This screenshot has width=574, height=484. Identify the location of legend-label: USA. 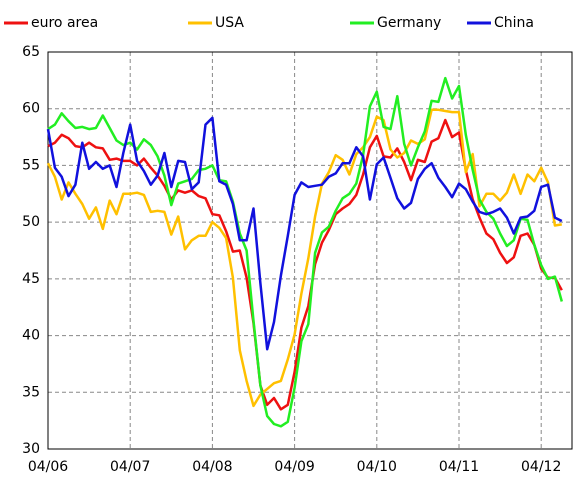
(229, 23).